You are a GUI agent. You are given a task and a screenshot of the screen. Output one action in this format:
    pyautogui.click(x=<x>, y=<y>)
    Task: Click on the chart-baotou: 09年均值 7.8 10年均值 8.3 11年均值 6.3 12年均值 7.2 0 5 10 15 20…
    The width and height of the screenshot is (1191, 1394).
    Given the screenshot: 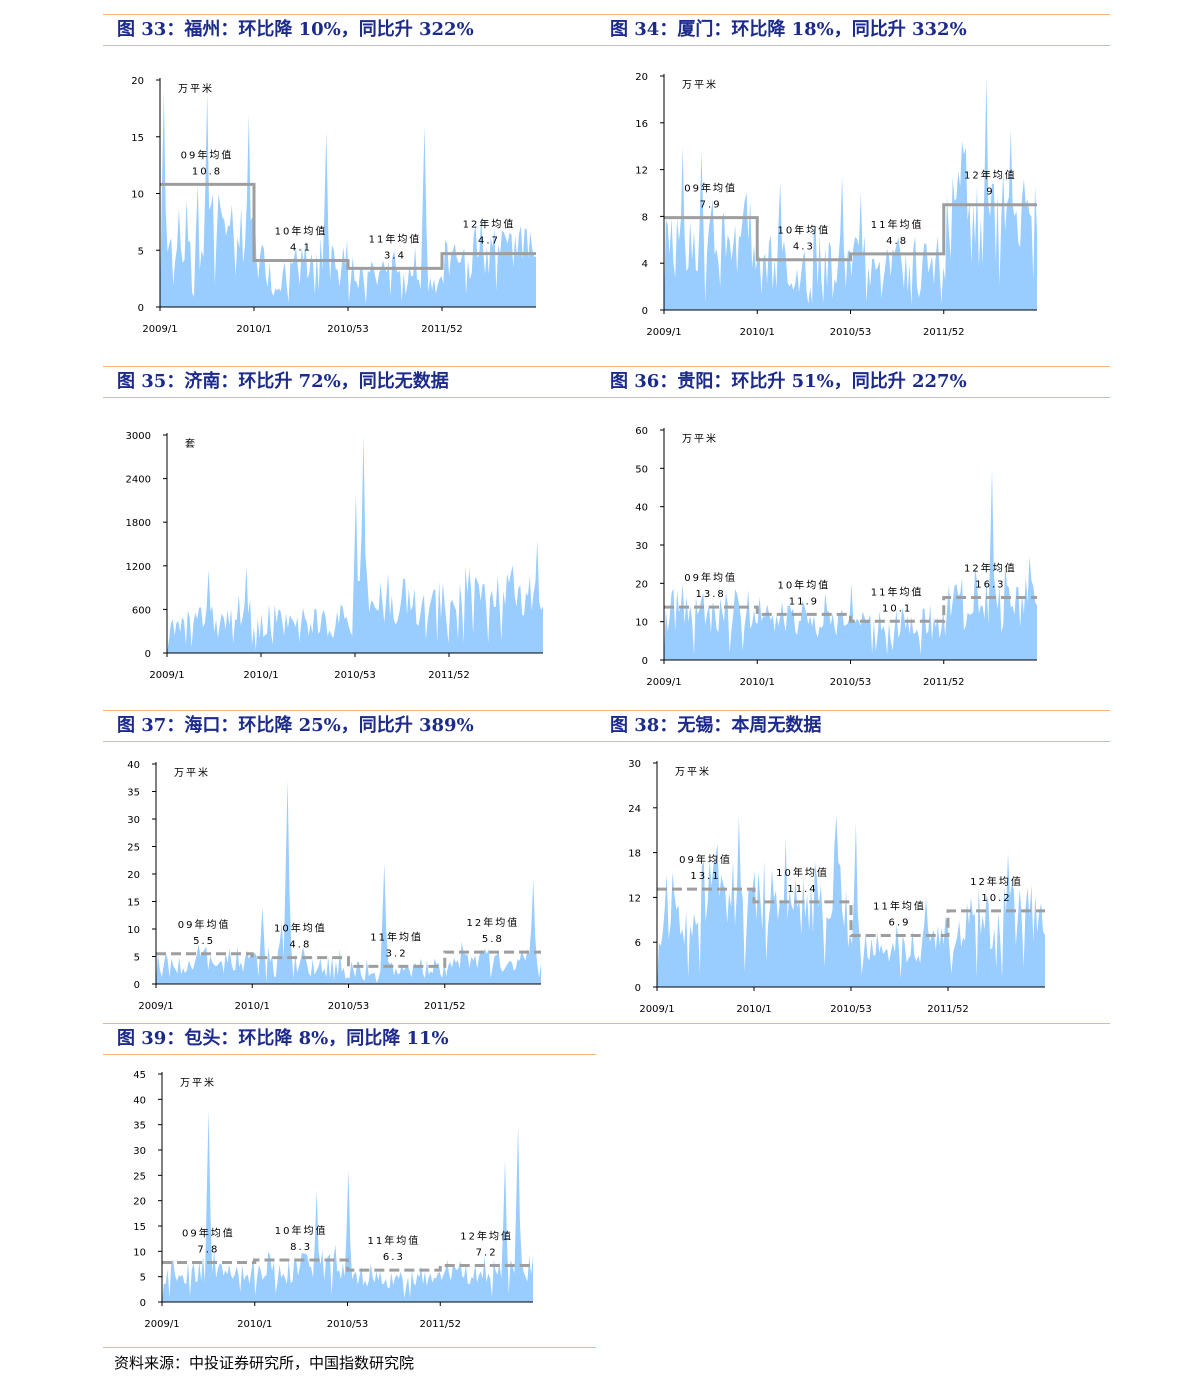 What is the action you would take?
    pyautogui.click(x=333, y=1200)
    